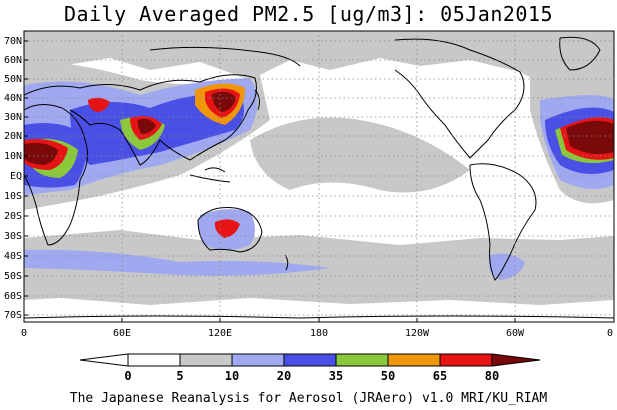 The width and height of the screenshot is (617, 410). Describe the element at coordinates (13, 117) in the screenshot. I see `lat-label: 30N` at that location.